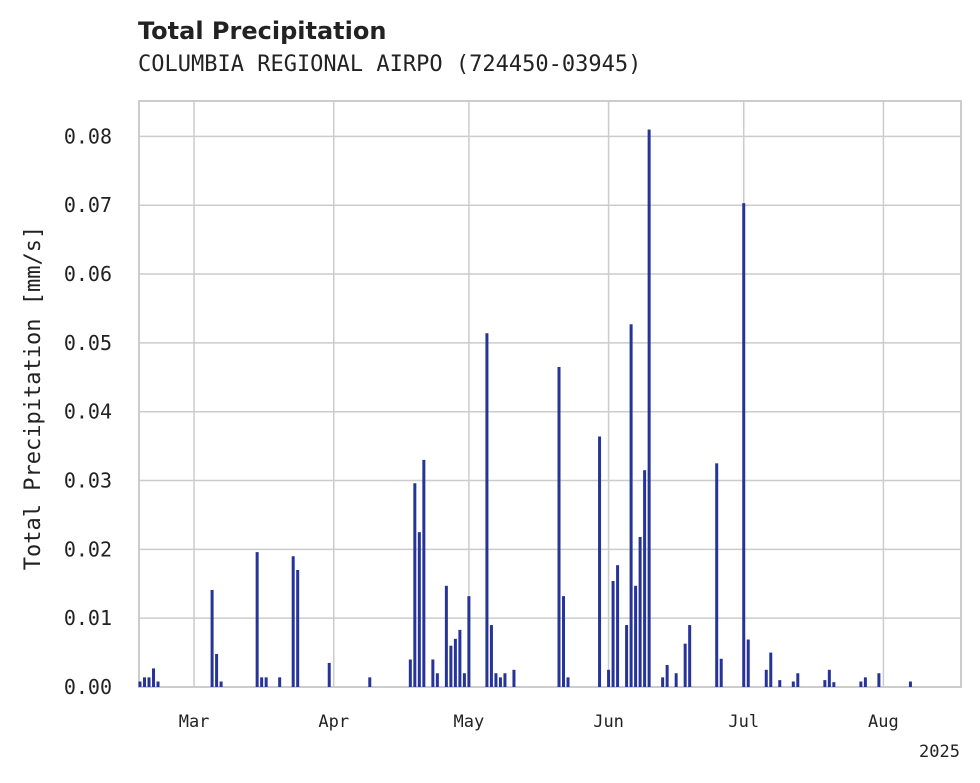  What do you see at coordinates (88, 549) in the screenshot?
I see `y-tick-label: 0.02` at bounding box center [88, 549].